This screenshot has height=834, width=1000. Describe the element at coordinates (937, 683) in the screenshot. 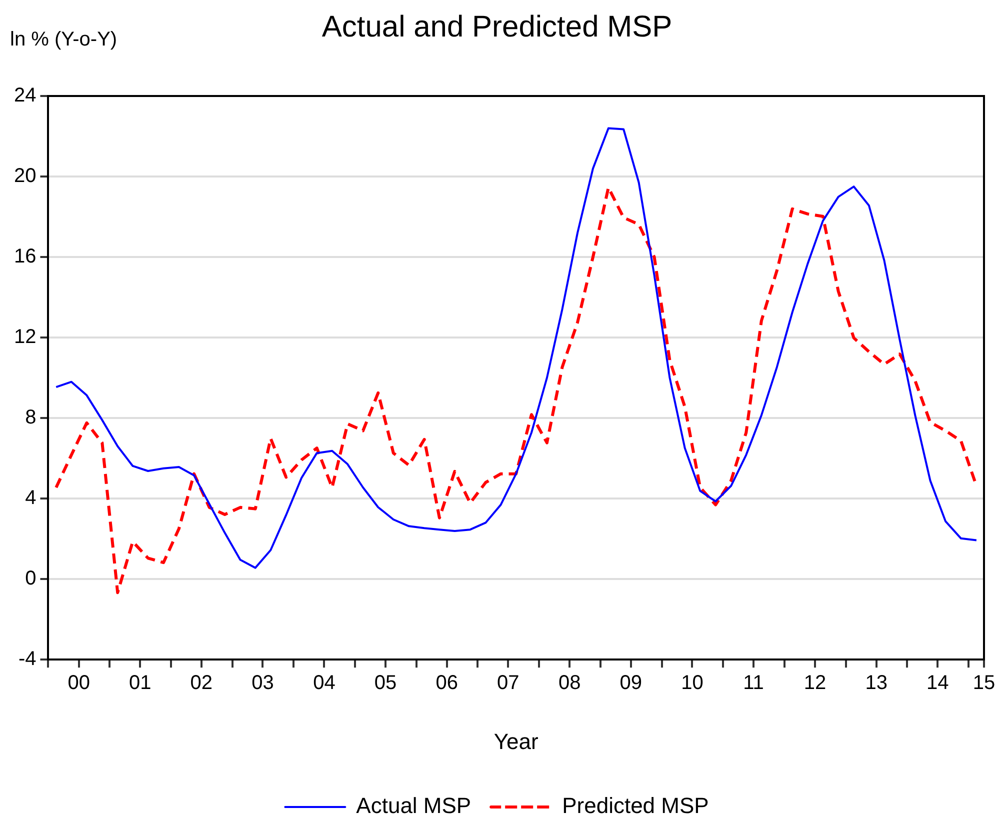

I see `x-tick-label: 14` at that location.